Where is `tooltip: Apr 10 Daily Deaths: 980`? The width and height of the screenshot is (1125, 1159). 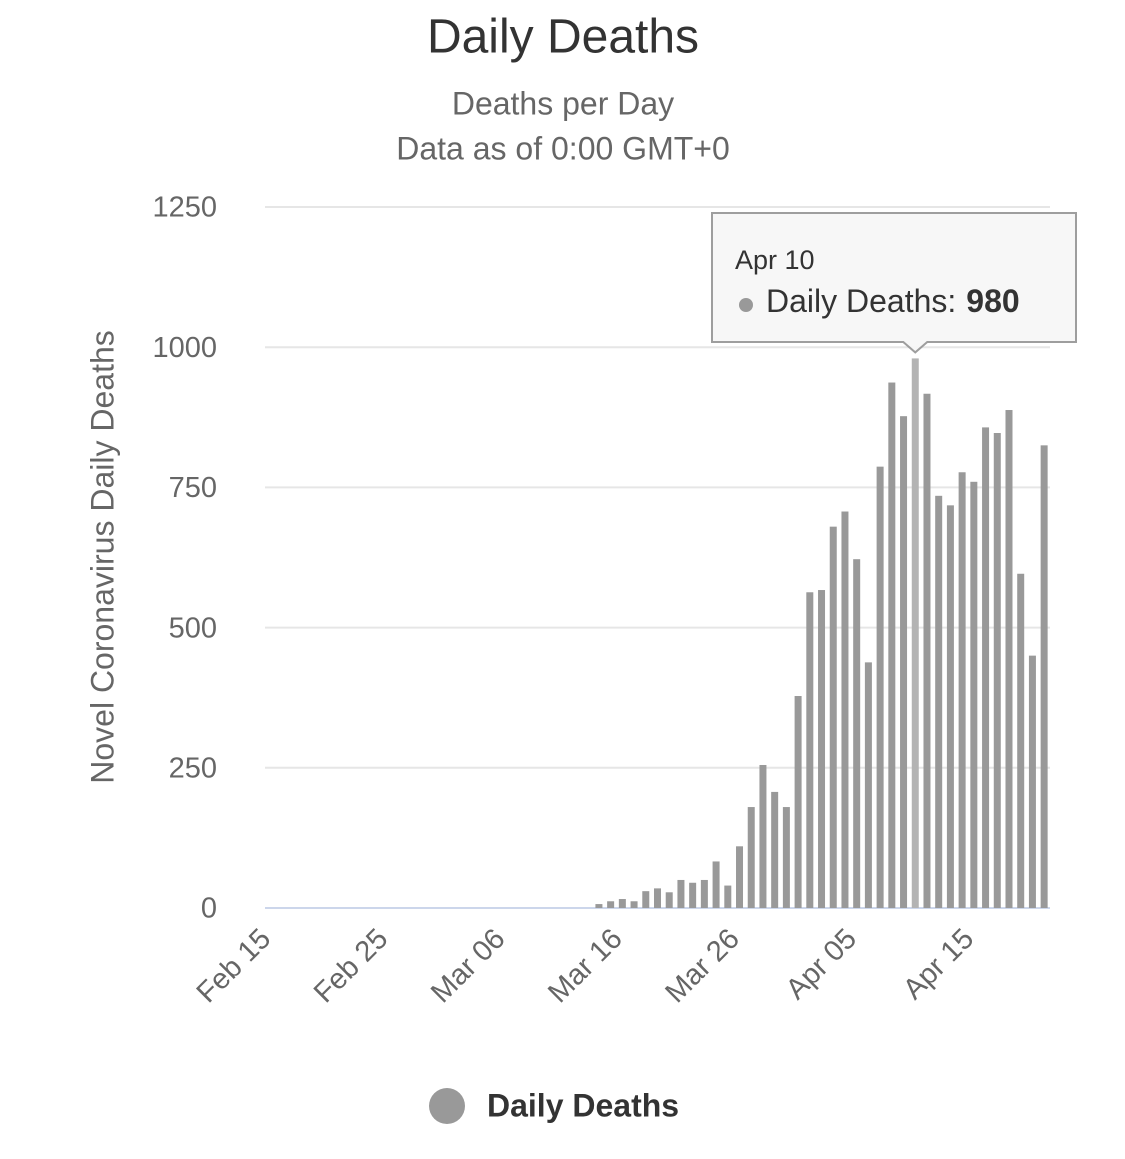
tooltip: Apr 10 Daily Deaths: 980 is located at coordinates (894, 283).